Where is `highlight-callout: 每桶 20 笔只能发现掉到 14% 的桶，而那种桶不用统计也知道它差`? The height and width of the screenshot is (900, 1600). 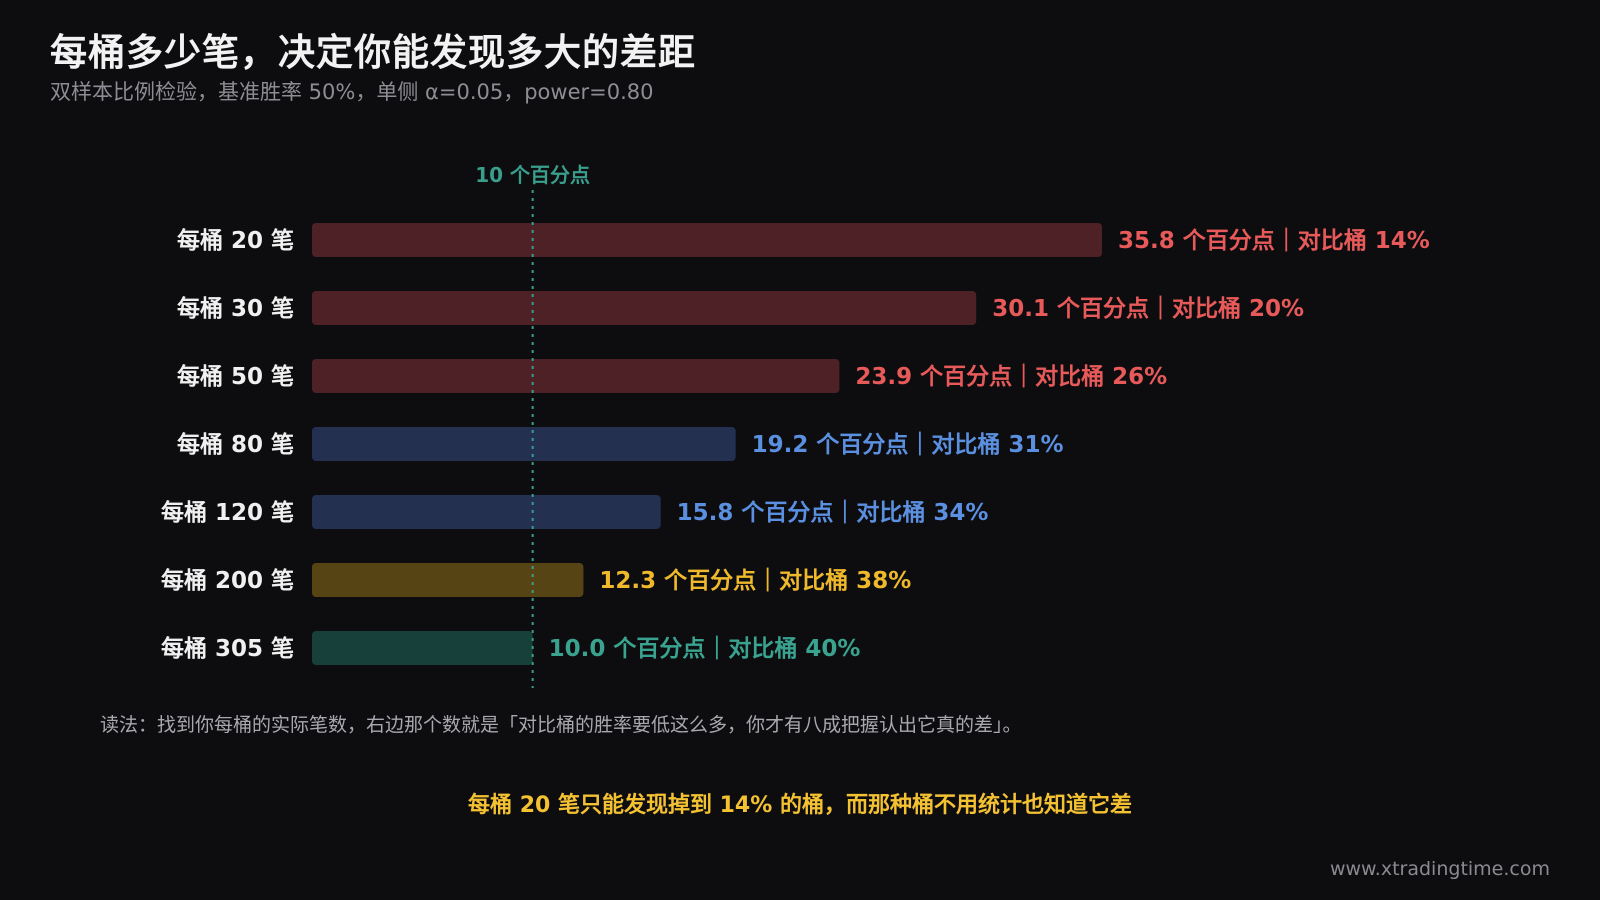 highlight-callout: 每桶 20 笔只能发现掉到 14% 的桶，而那种桶不用统计也知道它差 is located at coordinates (800, 805).